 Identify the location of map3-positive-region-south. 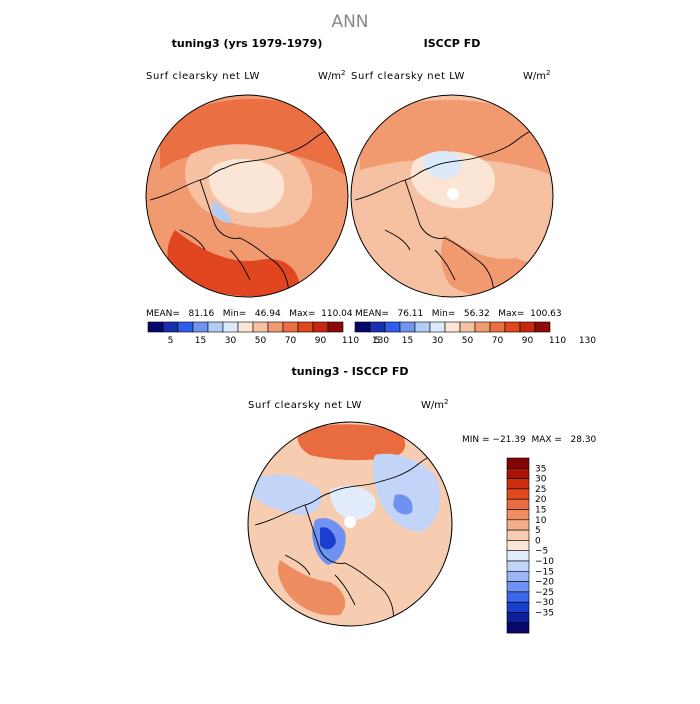
(311, 588).